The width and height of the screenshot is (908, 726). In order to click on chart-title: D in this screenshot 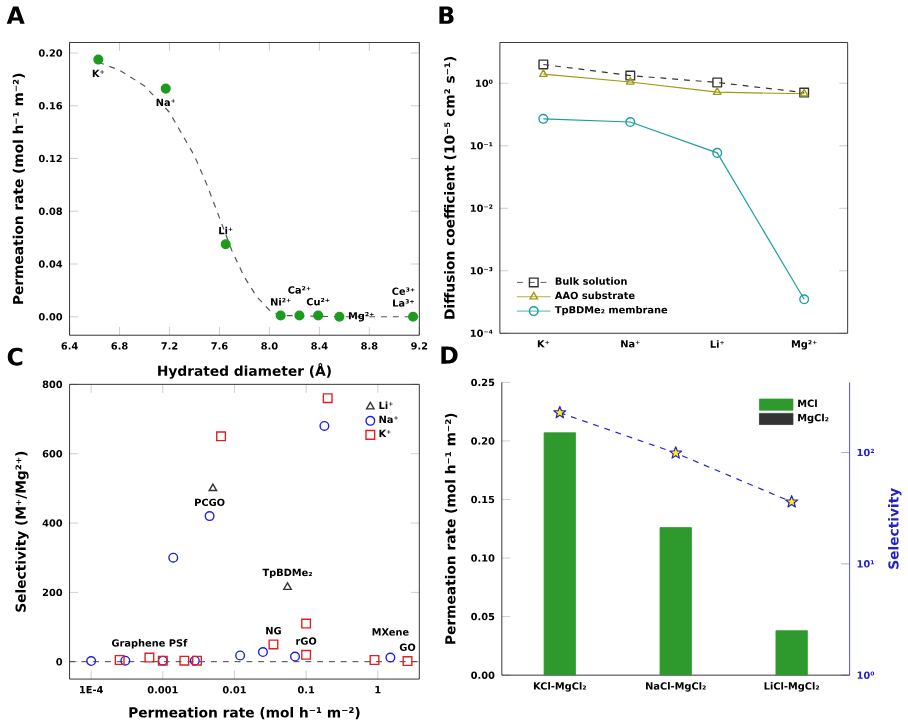, I will do `click(449, 355)`.